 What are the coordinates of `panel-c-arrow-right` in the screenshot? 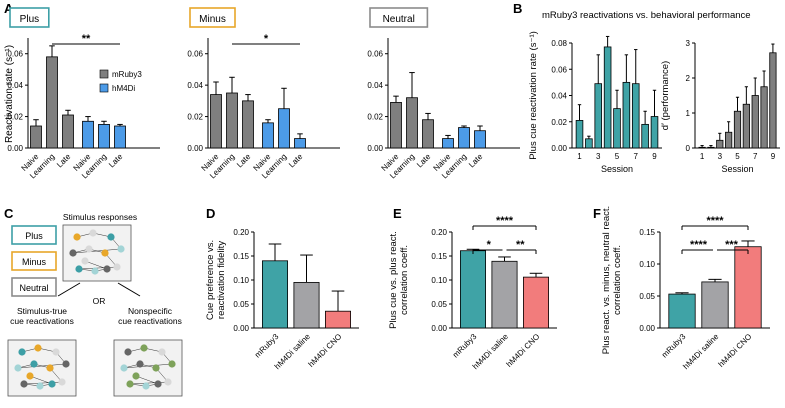 It's located at (129, 289).